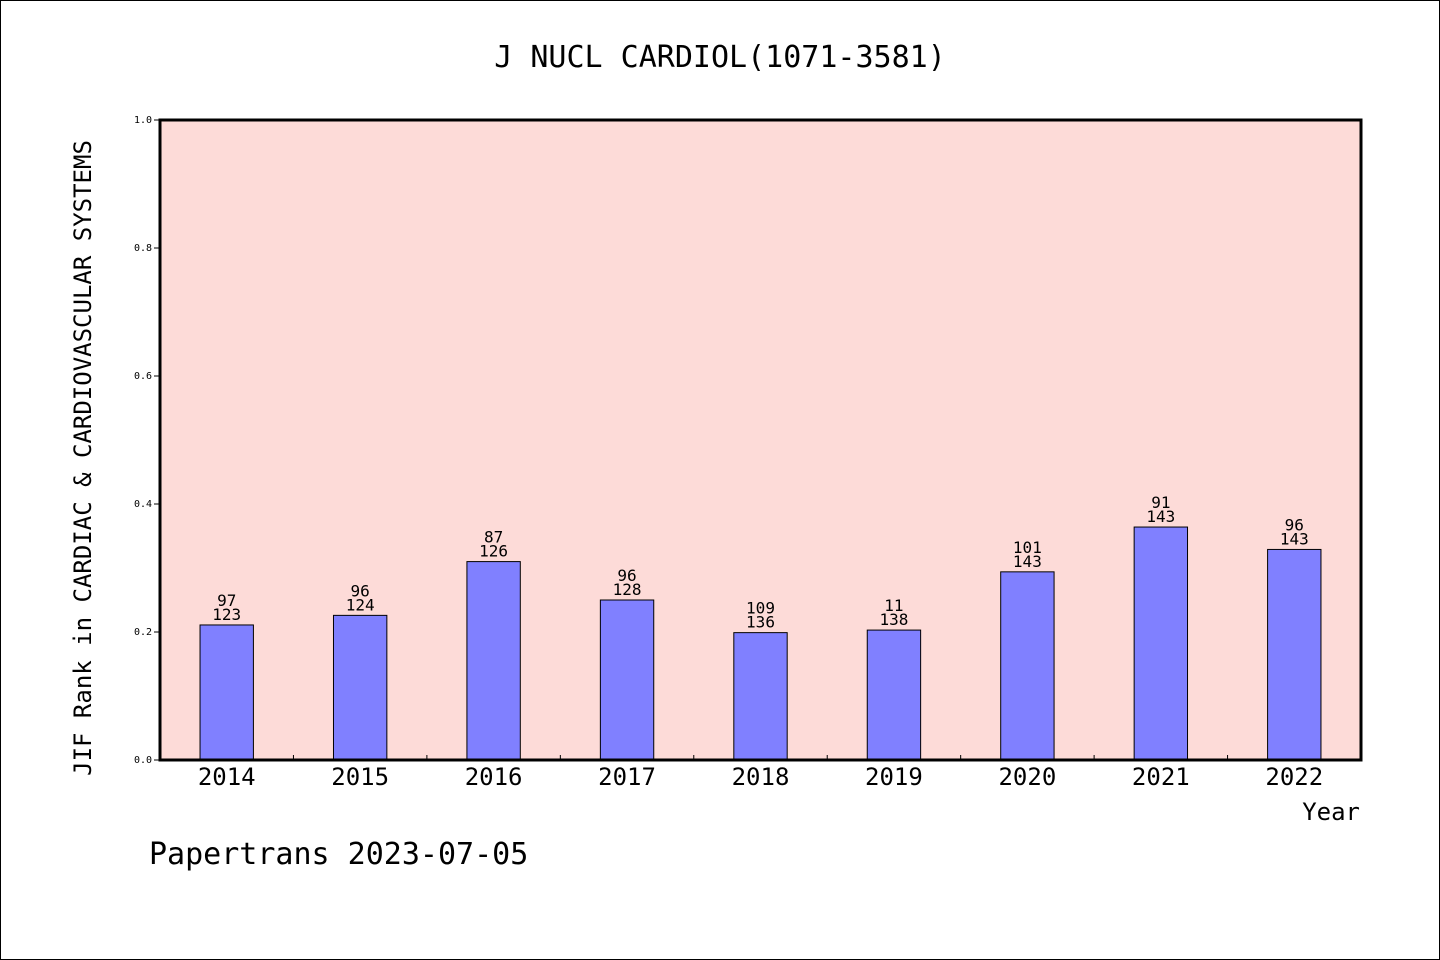 The image size is (1440, 960). What do you see at coordinates (760, 622) in the screenshot?
I see `bar-total-label-2018: 136` at bounding box center [760, 622].